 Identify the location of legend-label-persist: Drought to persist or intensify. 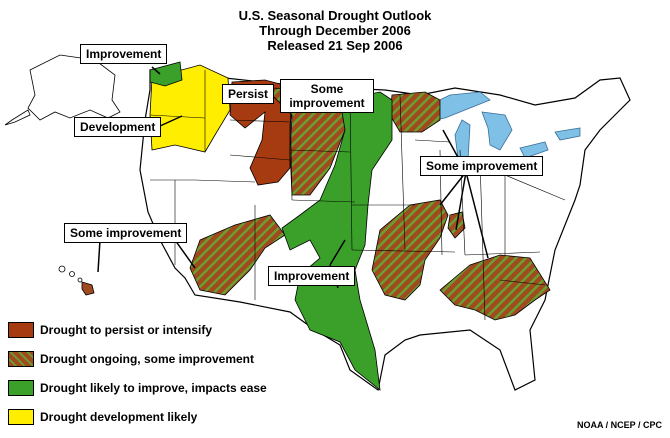
(126, 330).